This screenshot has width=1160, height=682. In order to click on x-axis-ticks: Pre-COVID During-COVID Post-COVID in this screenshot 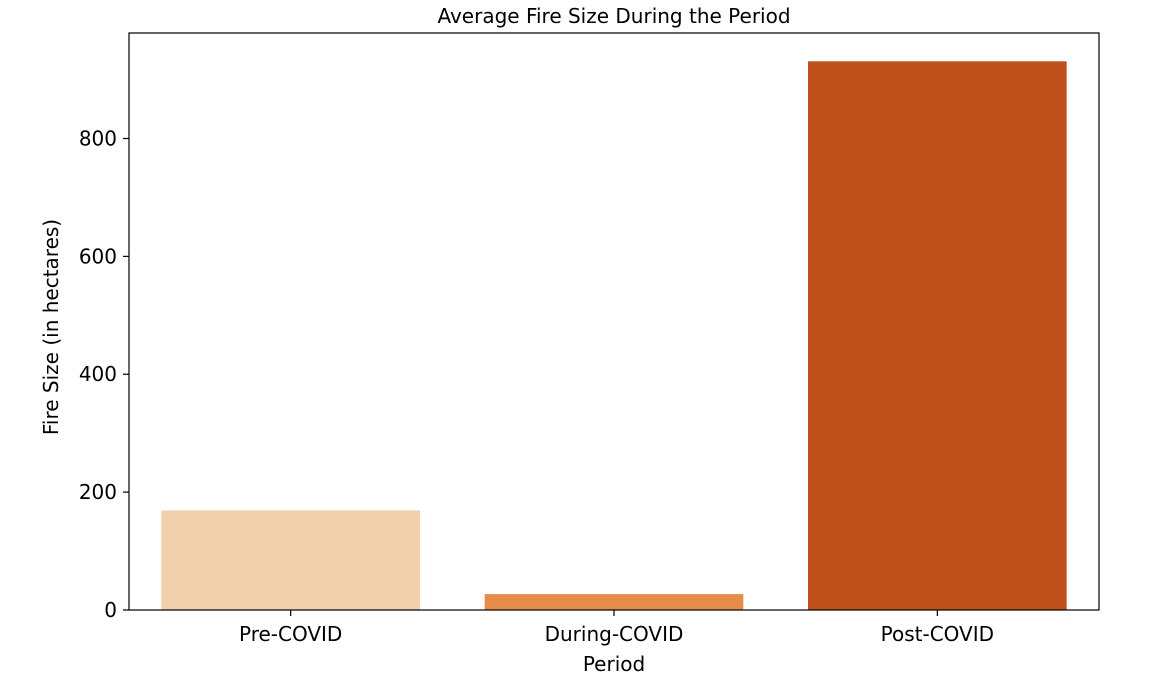, I will do `click(616, 628)`.